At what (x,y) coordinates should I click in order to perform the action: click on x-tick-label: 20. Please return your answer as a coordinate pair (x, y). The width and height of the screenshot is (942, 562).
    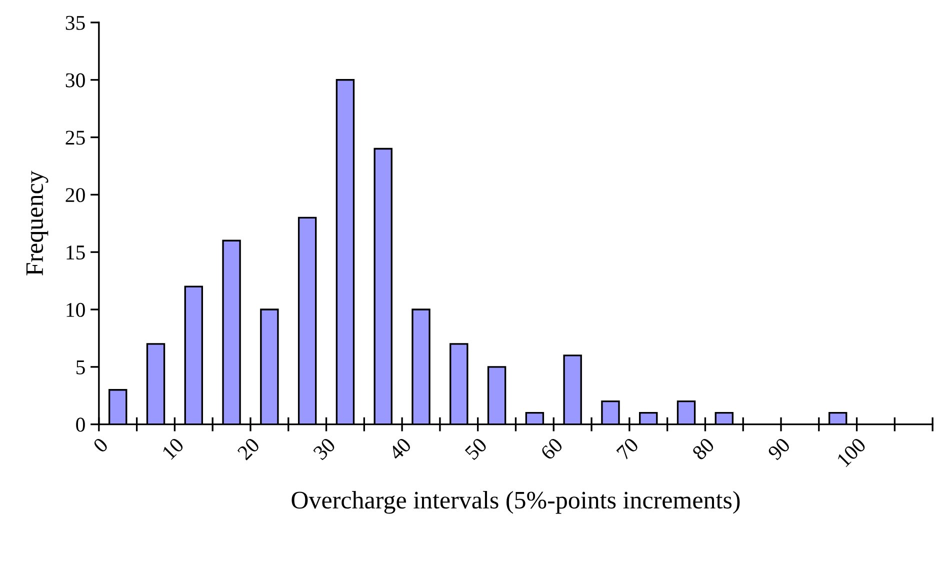
    Looking at the image, I should click on (248, 449).